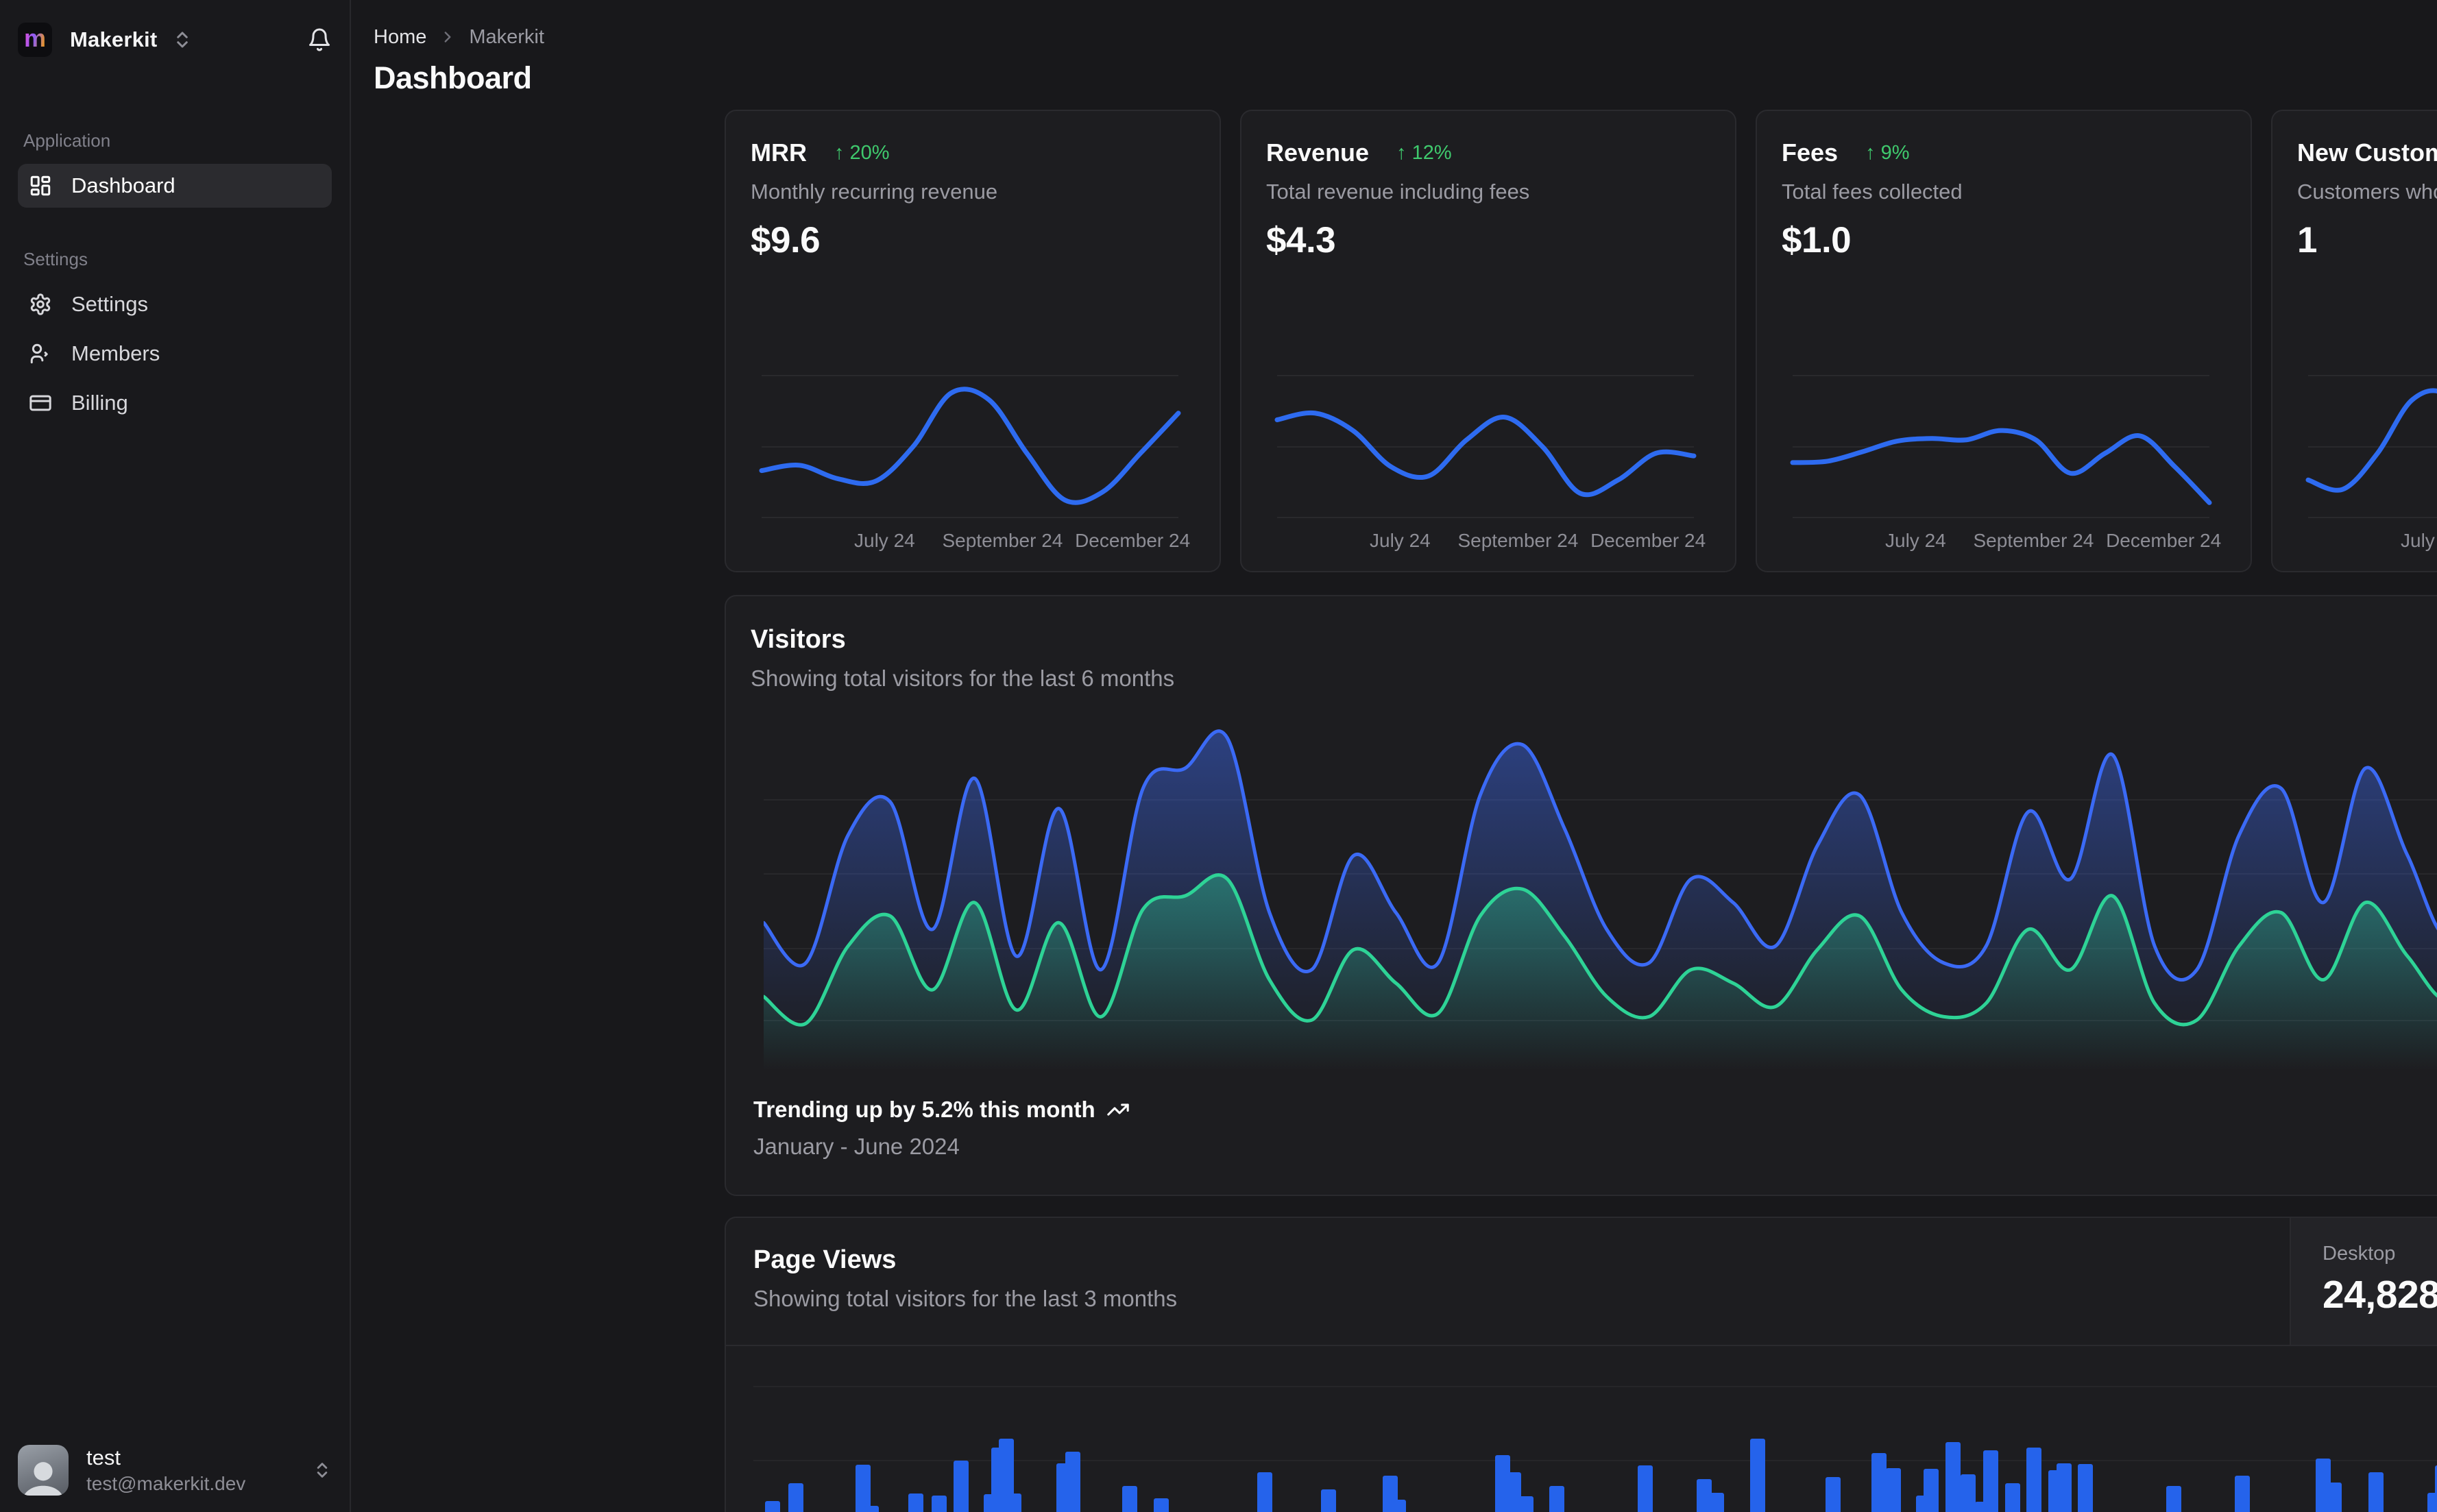  What do you see at coordinates (2359, 1254) in the screenshot?
I see `toggle-label: Desktop` at bounding box center [2359, 1254].